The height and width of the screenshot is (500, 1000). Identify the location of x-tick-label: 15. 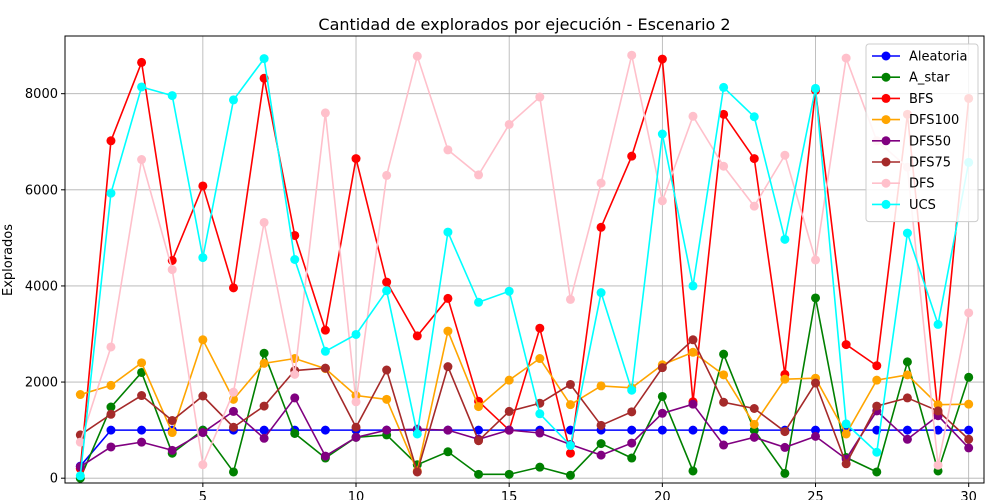
(509, 495).